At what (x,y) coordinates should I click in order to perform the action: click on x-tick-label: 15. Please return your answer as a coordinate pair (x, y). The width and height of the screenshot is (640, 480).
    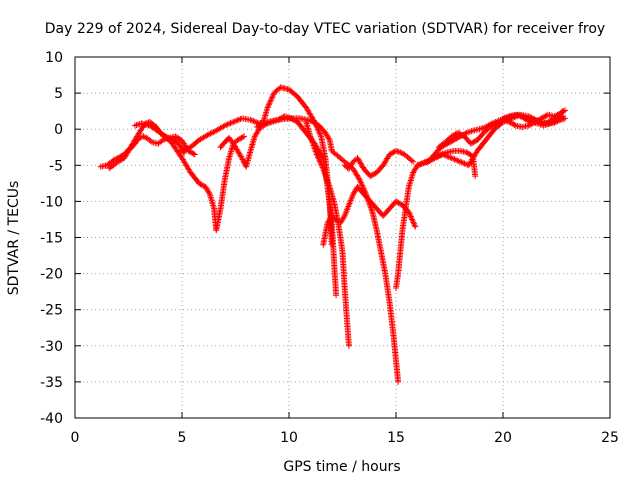
    Looking at the image, I should click on (396, 438).